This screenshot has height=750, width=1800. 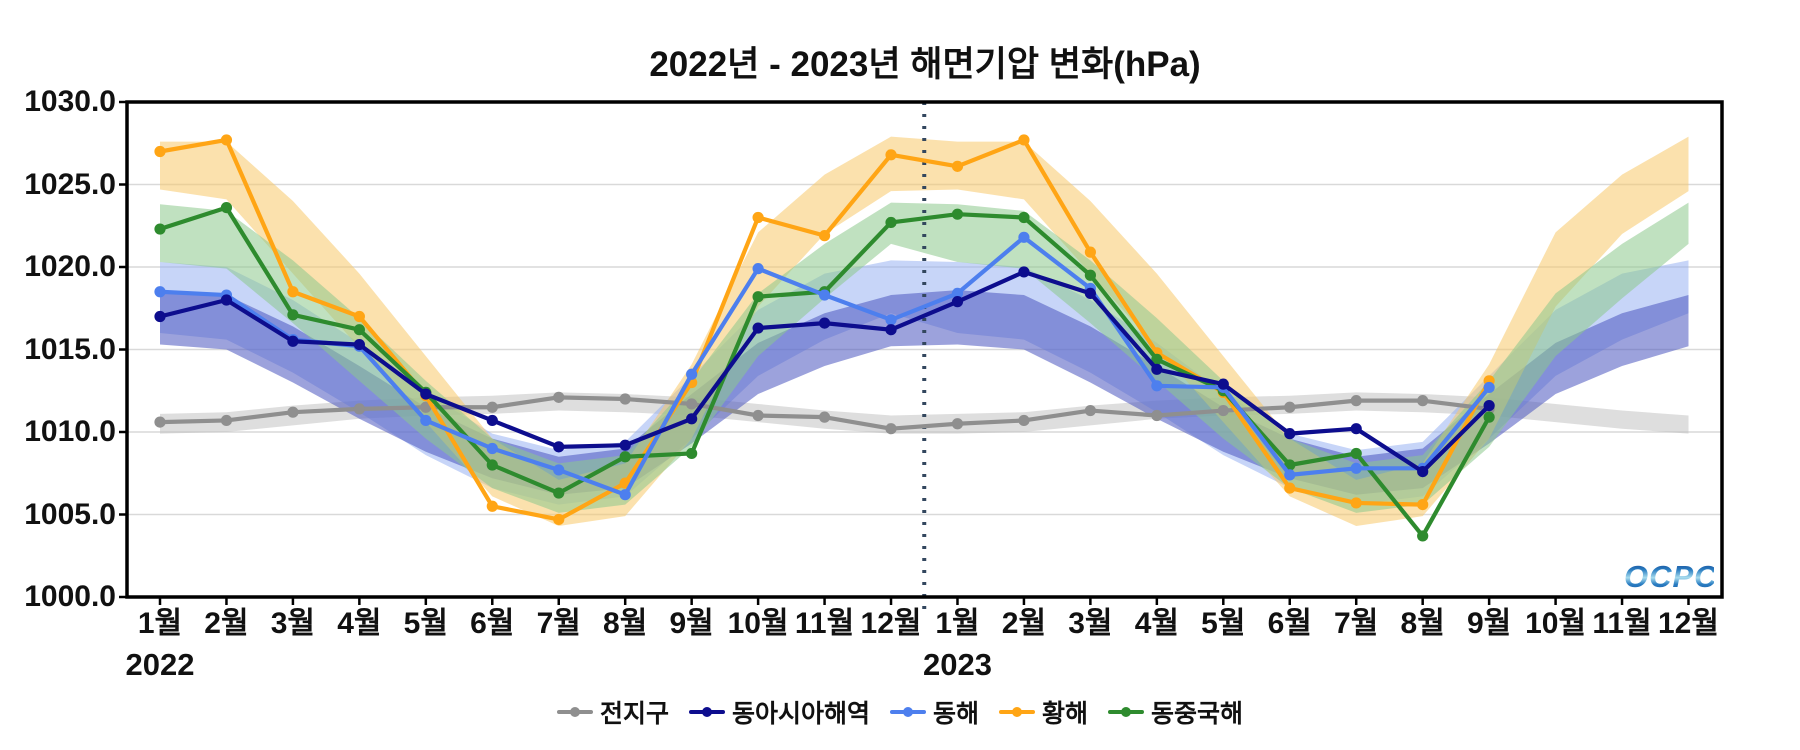 What do you see at coordinates (70, 101) in the screenshot?
I see `y-tick-label-1030.0: 1030.0` at bounding box center [70, 101].